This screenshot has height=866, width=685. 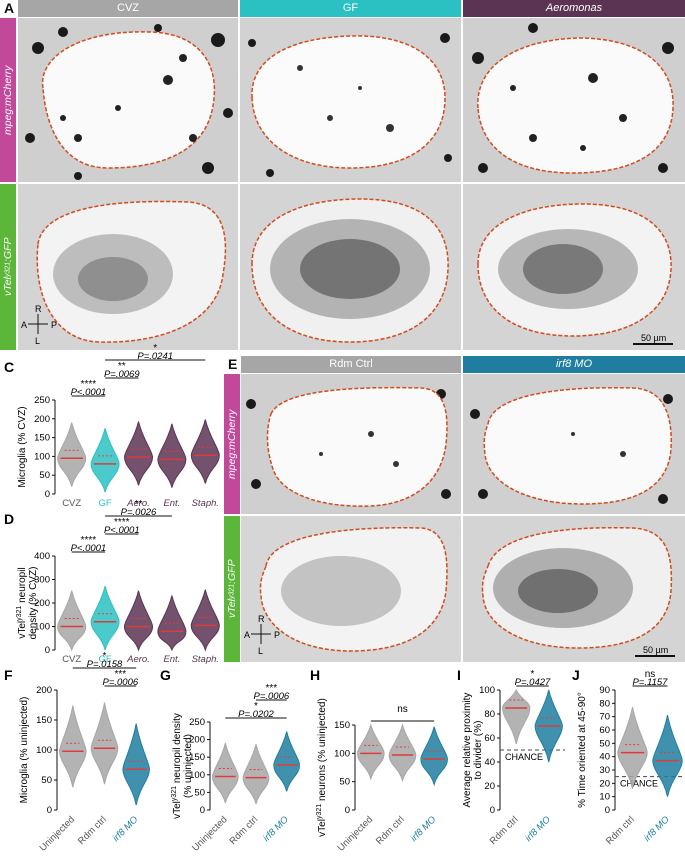 What do you see at coordinates (322, 767) in the screenshot?
I see `y-axis-label: vTely321 neurons (% uninjected)` at bounding box center [322, 767].